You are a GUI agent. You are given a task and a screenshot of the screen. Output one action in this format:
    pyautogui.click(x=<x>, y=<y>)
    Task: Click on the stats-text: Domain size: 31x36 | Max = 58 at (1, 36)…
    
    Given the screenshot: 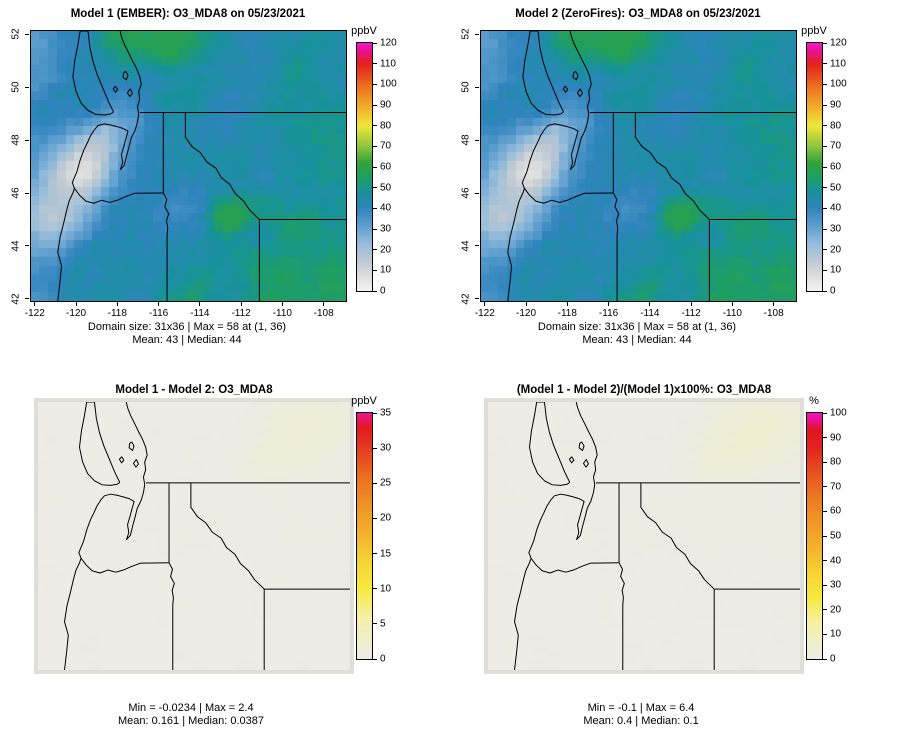 What is the action you would take?
    pyautogui.click(x=637, y=334)
    